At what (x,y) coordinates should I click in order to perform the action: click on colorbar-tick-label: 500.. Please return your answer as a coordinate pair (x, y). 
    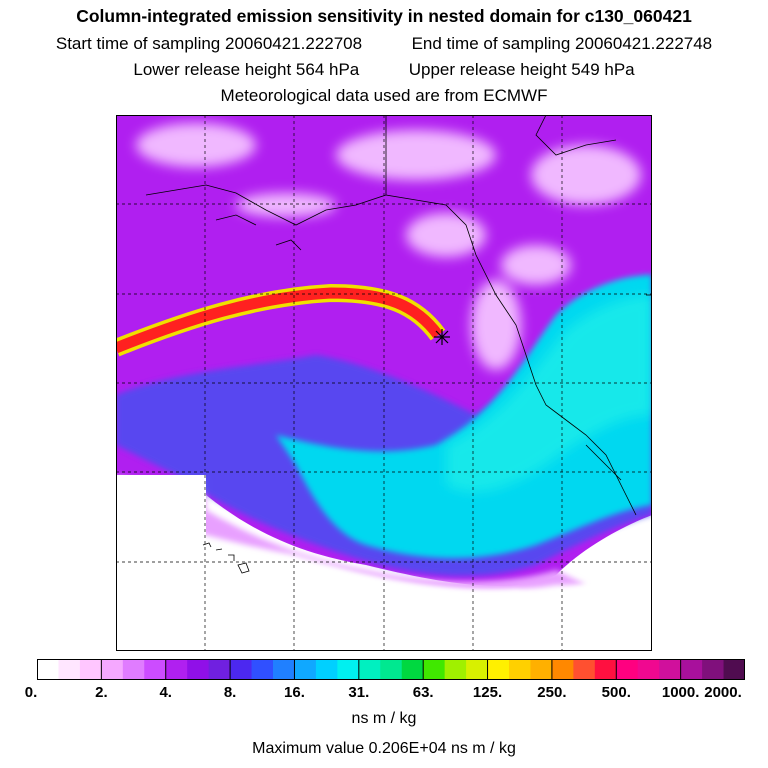
    Looking at the image, I should click on (616, 692).